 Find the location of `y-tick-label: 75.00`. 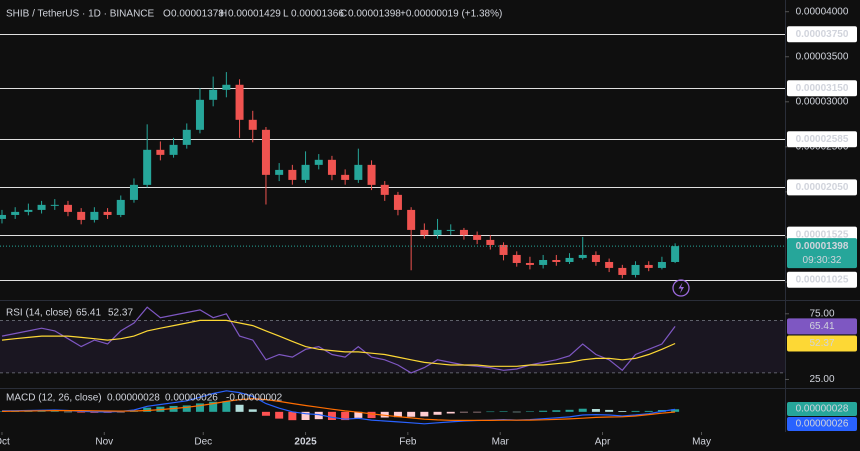

y-tick-label: 75.00 is located at coordinates (821, 313).